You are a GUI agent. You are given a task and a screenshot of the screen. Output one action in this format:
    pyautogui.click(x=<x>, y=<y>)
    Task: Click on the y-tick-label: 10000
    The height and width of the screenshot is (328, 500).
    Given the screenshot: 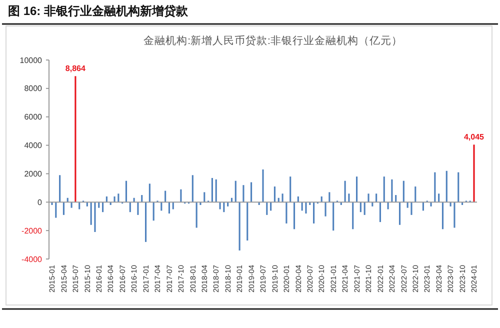 What is the action you would take?
    pyautogui.click(x=31, y=60)
    